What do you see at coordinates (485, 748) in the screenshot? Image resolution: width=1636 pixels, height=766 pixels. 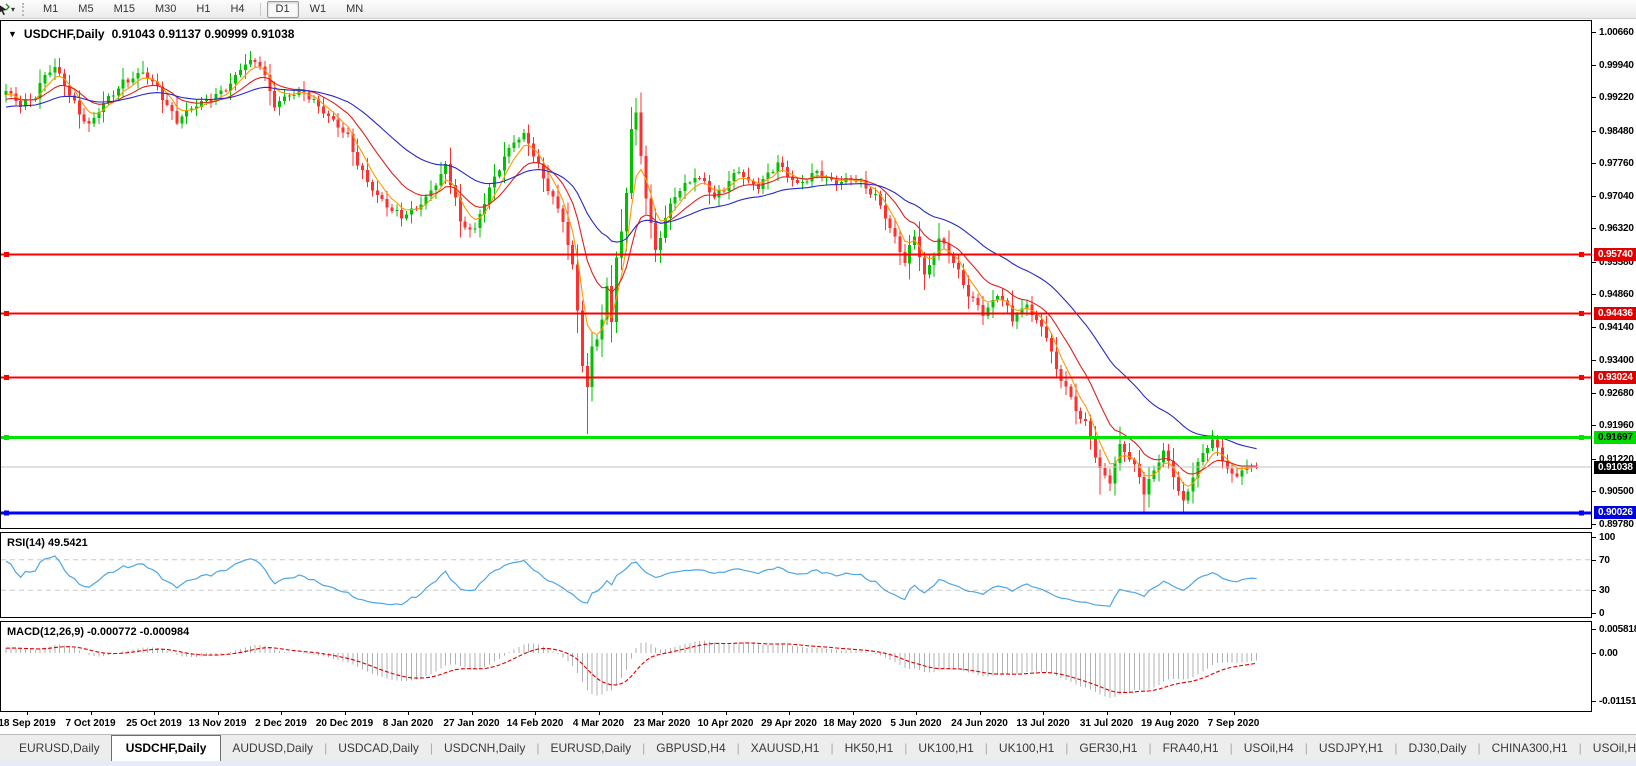 I see `chart-tab-usdcnh-daily: USDCNH,Daily` at bounding box center [485, 748].